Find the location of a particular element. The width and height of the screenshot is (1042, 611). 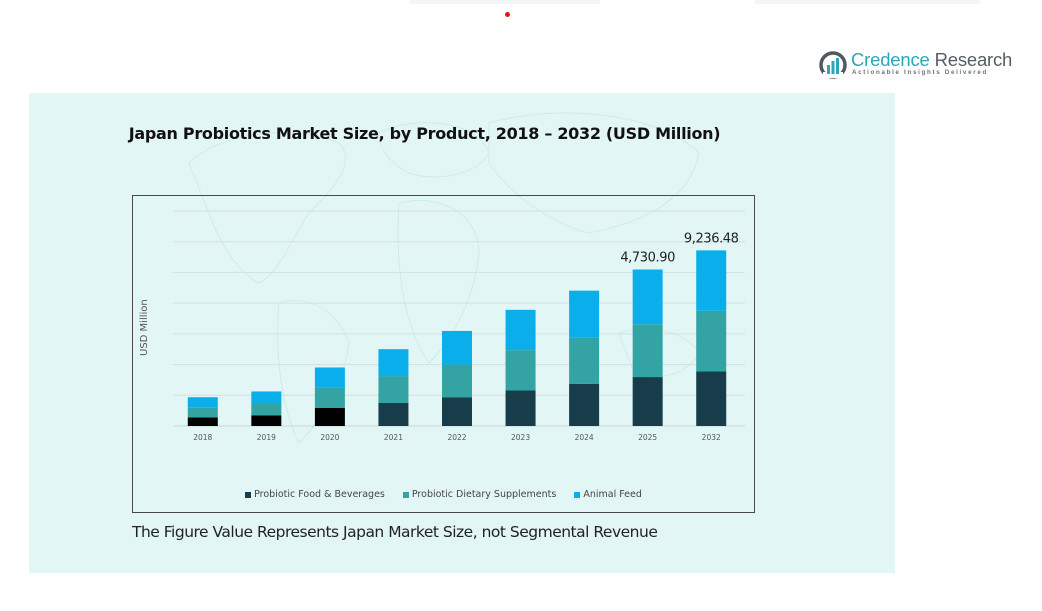

bar-segment-probiotic-dietary-supplements-2032 is located at coordinates (711, 341).